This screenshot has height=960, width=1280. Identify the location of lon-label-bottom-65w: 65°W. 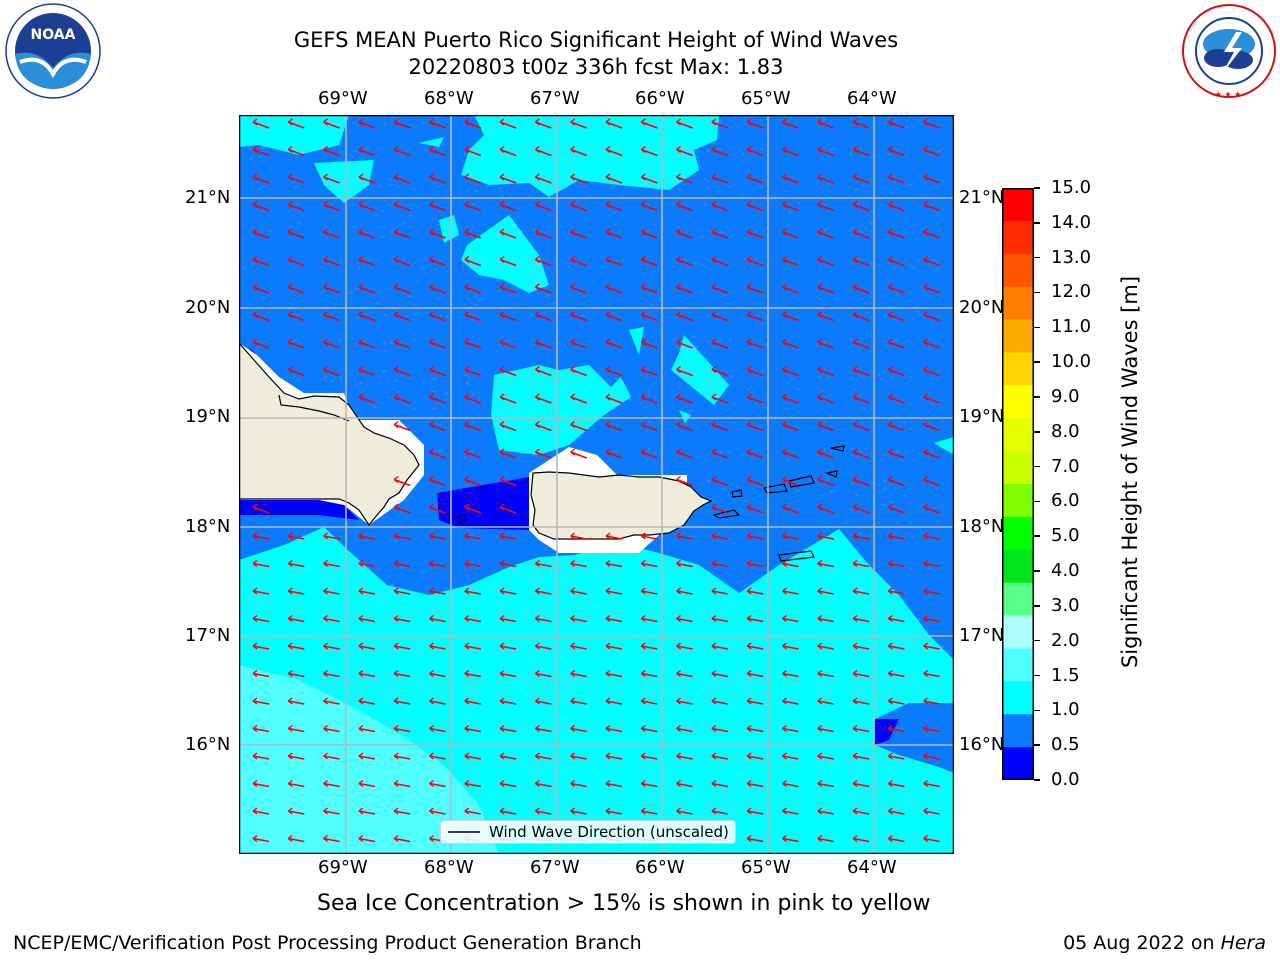
(766, 867).